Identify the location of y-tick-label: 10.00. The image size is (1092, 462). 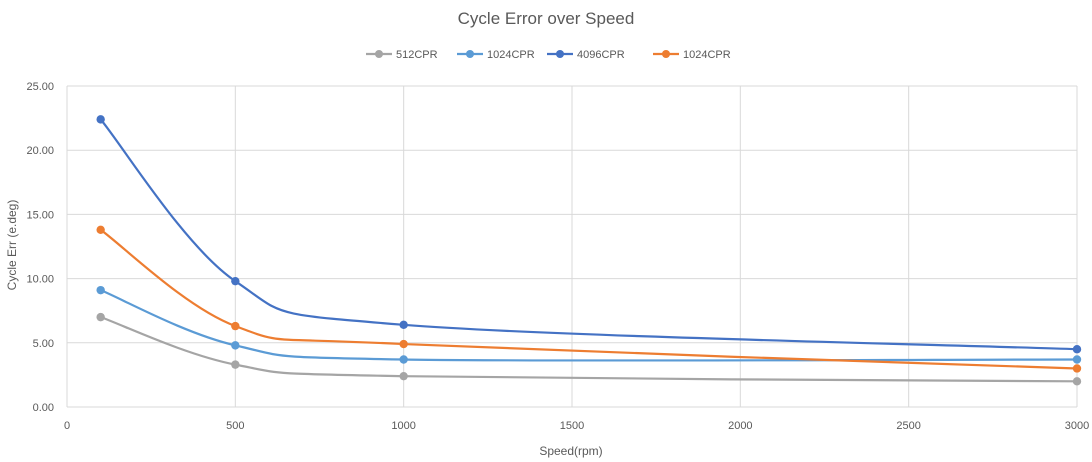
(40, 280).